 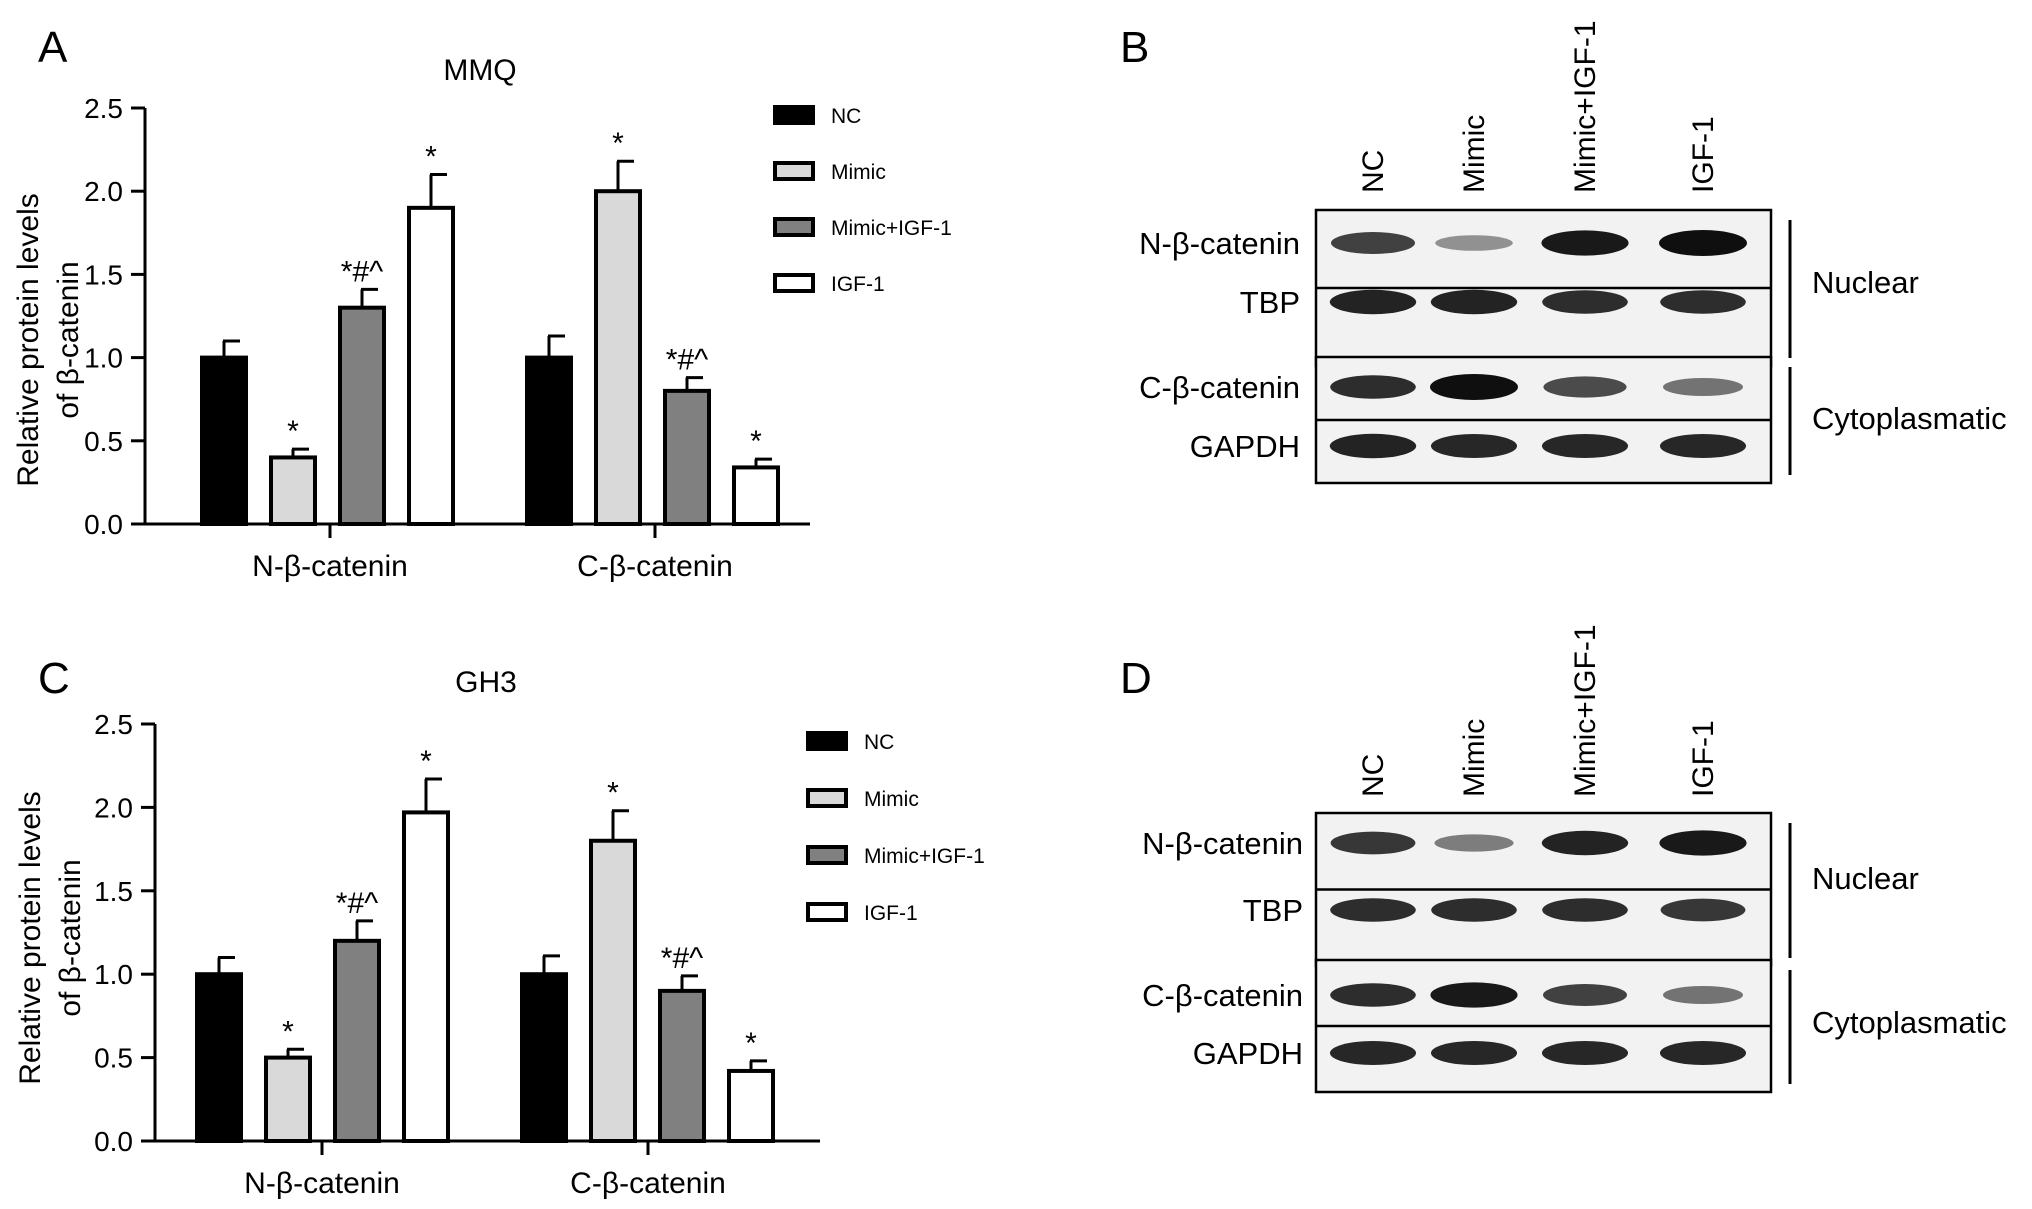 What do you see at coordinates (70, 937) in the screenshot?
I see `y-axis-label-line2: of β-catenin` at bounding box center [70, 937].